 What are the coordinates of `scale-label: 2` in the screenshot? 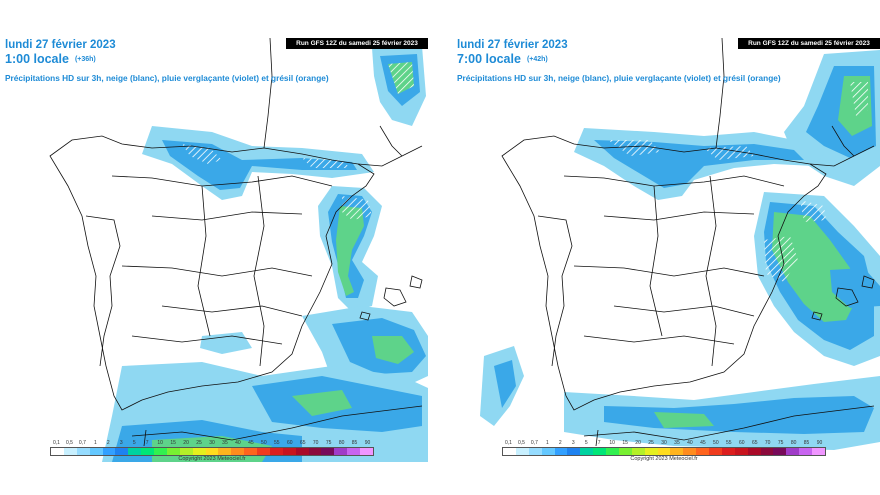 It's located at (560, 443).